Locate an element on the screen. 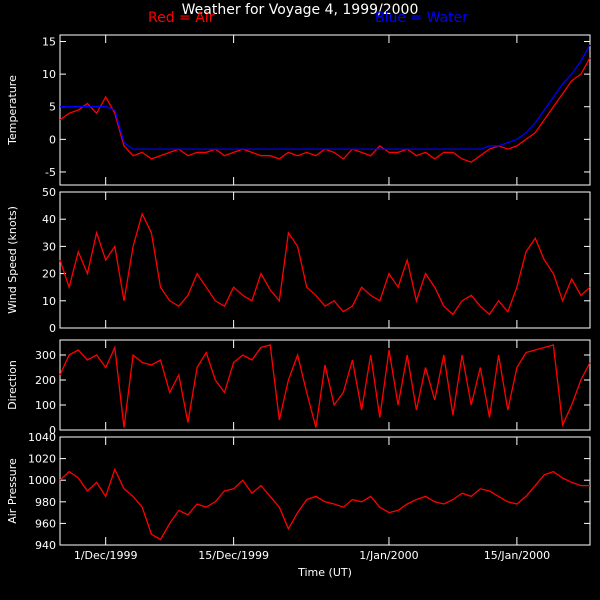 The image size is (600, 600). xtick-label: 1/Jan/2000 is located at coordinates (388, 555).